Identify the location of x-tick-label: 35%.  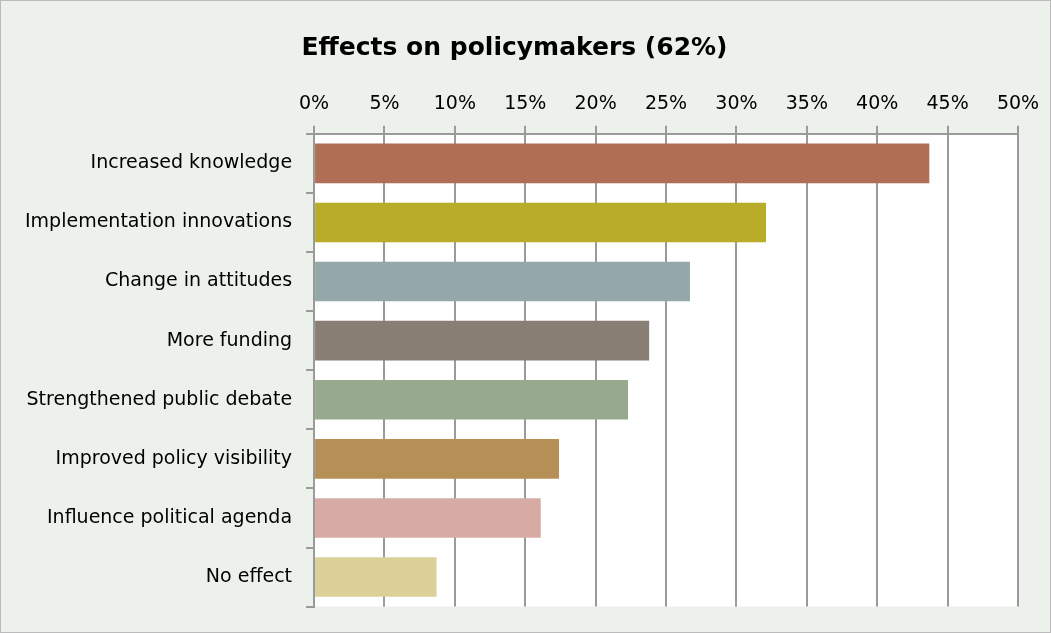
(806, 102).